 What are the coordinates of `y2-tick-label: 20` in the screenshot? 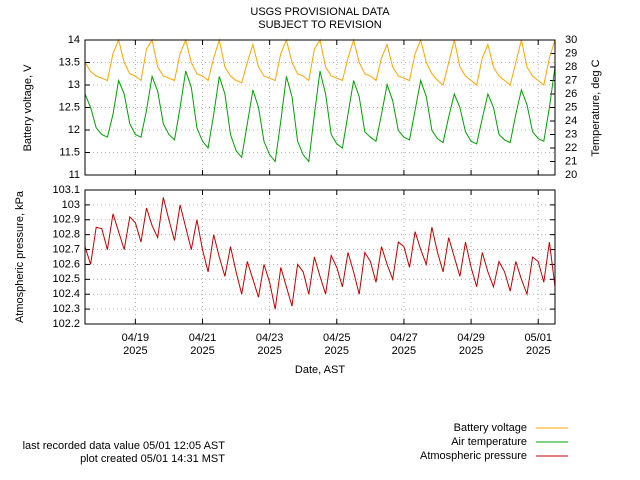 It's located at (571, 175).